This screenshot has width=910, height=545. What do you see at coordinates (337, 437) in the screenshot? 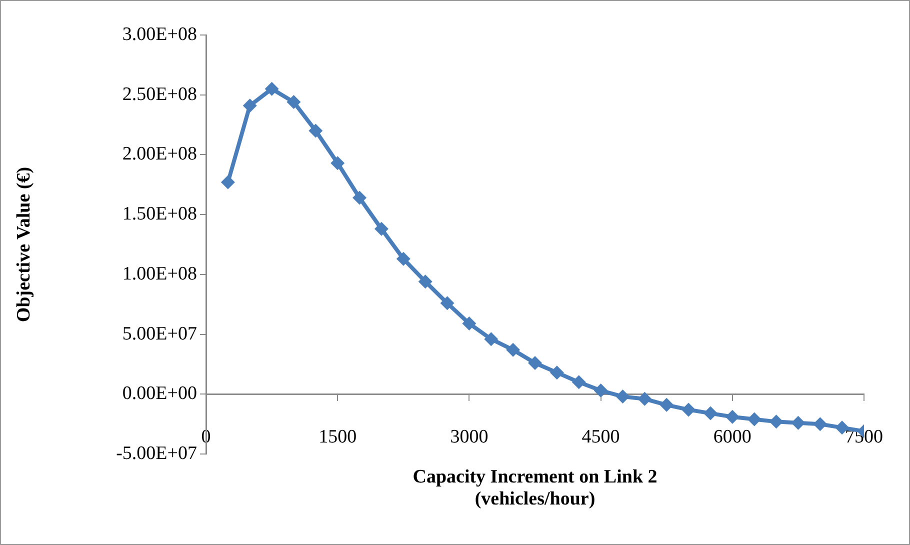
I see `x-tick-label: 1500` at bounding box center [337, 437].